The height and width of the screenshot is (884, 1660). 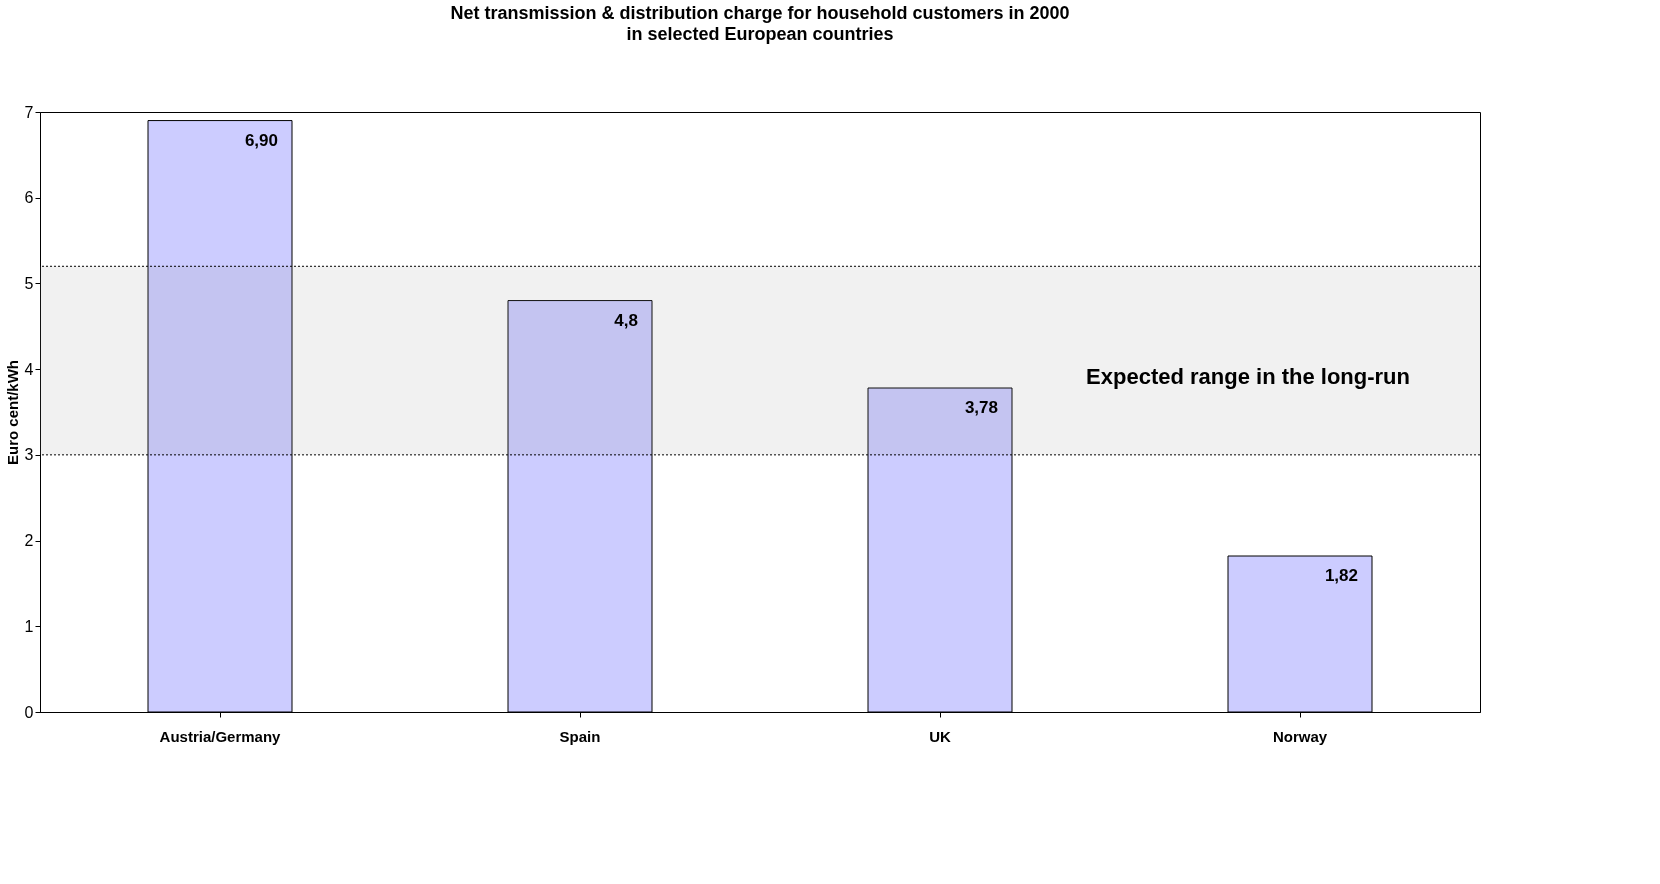 What do you see at coordinates (261, 140) in the screenshot?
I see `data-label: 6,90` at bounding box center [261, 140].